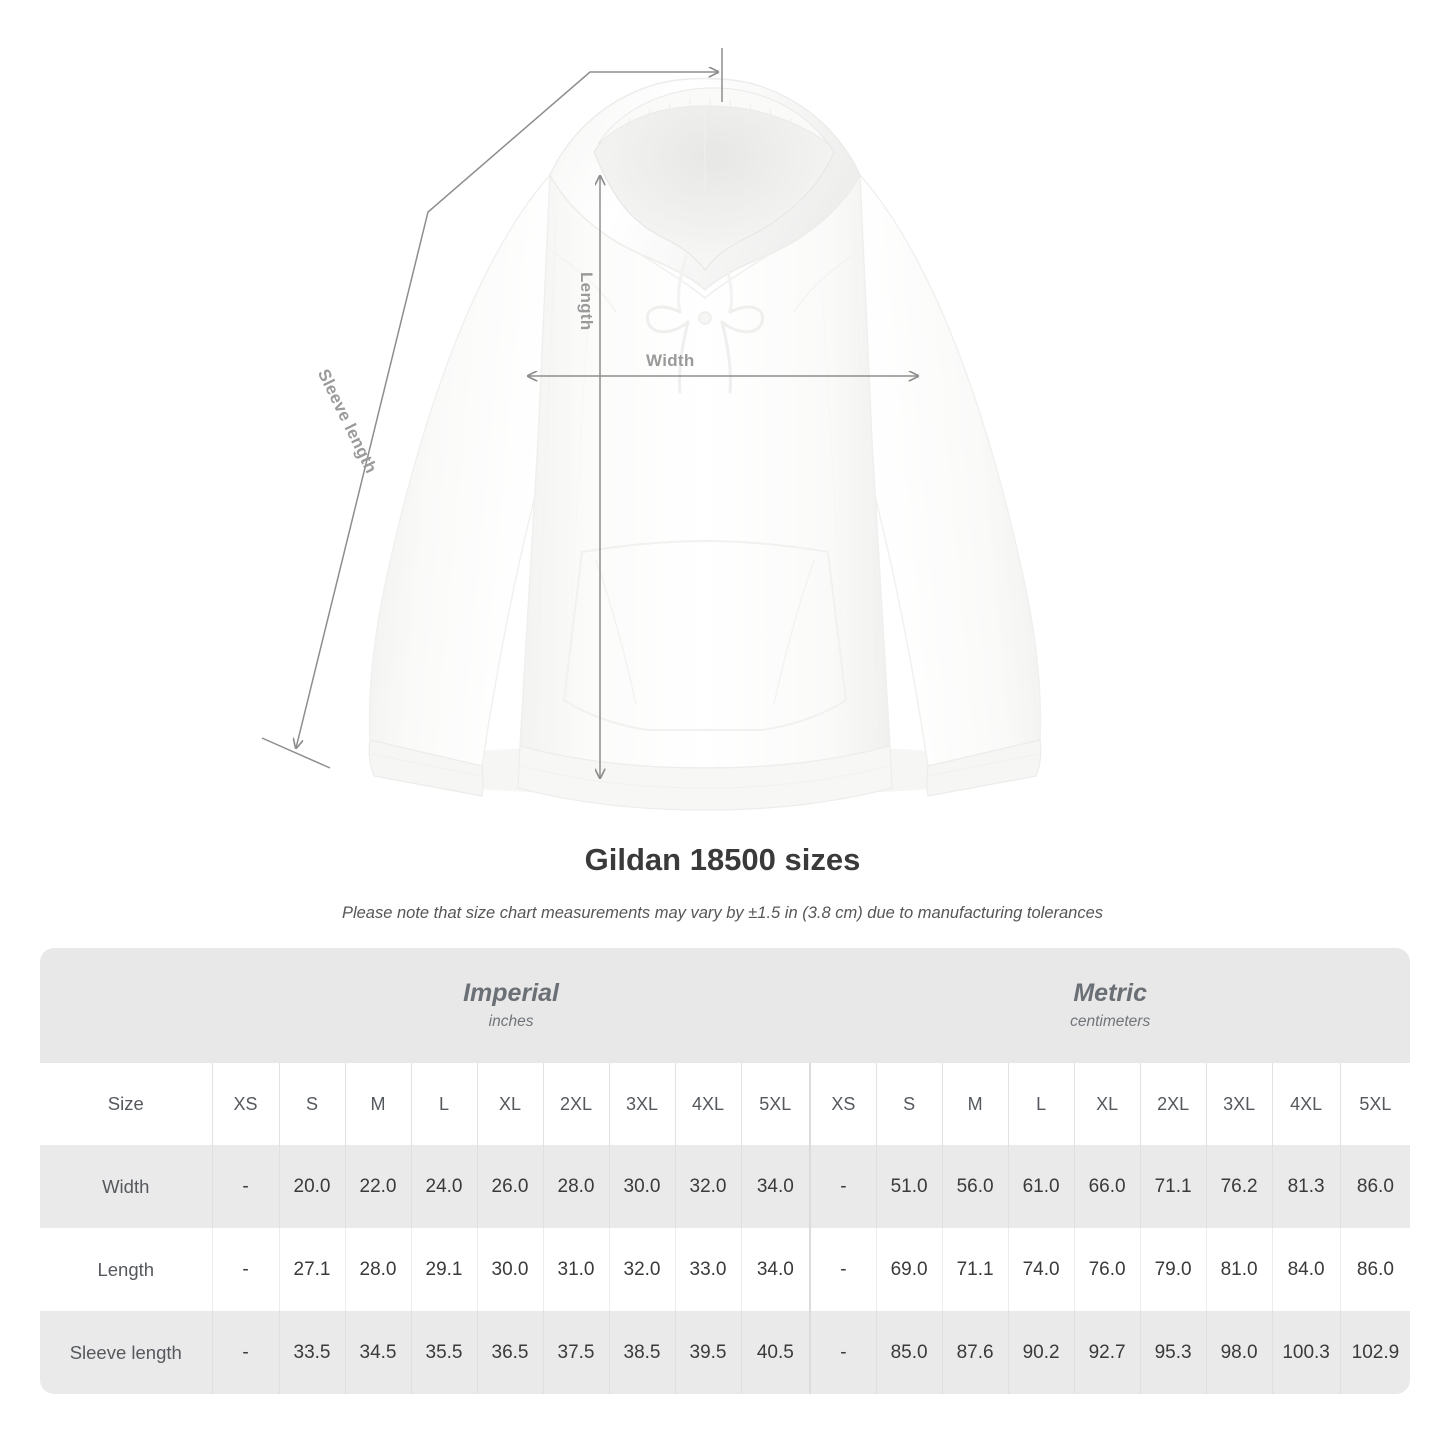 The width and height of the screenshot is (1445, 1445). What do you see at coordinates (245, 1352) in the screenshot?
I see `cell-sleeve-imp-0: -` at bounding box center [245, 1352].